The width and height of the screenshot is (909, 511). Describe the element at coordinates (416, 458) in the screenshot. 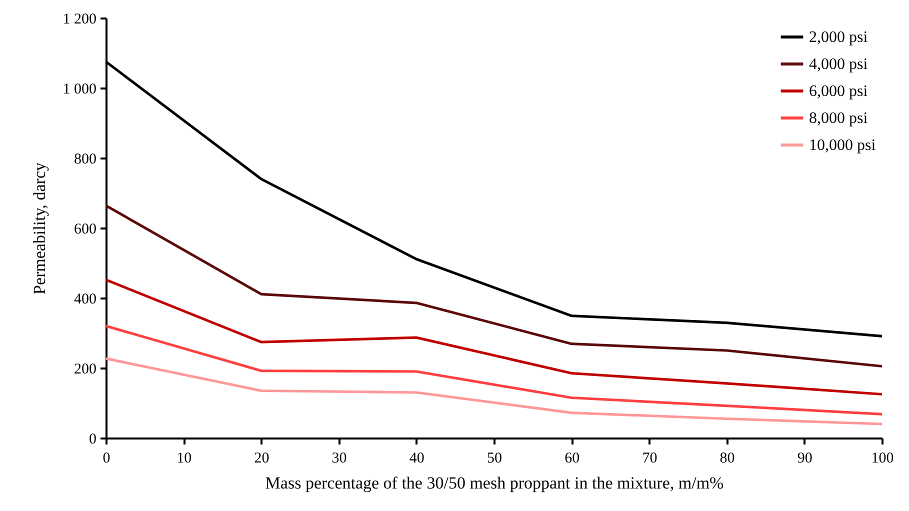

I see `x-tick-label: 40` at that location.